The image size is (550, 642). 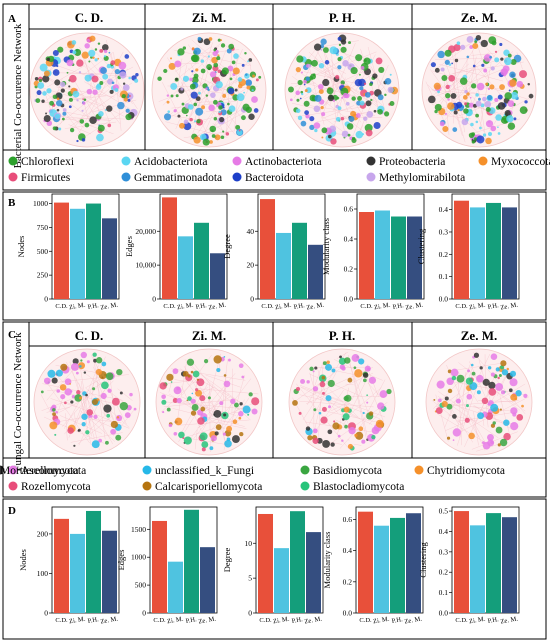 I want to click on x-tick-label: Zi. M., so click(x=478, y=307).